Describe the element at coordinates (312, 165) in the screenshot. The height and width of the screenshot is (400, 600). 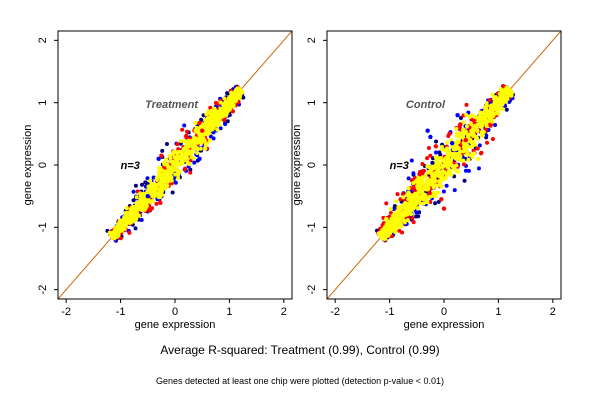
I see `y-tick-label: 0` at that location.